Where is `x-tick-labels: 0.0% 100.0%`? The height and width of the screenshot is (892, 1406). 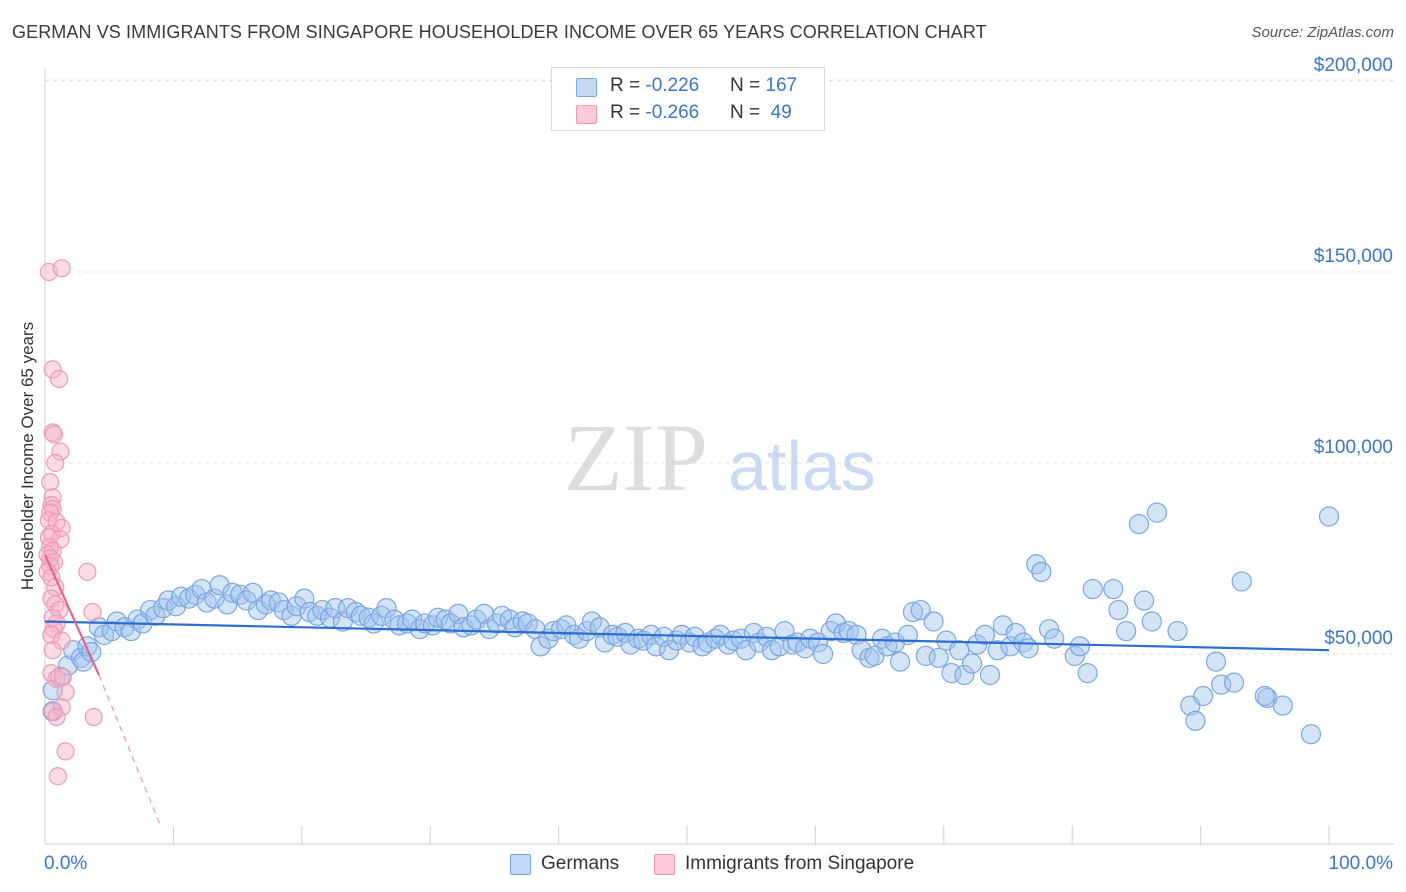 x-tick-labels: 0.0% 100.0% is located at coordinates (718, 863).